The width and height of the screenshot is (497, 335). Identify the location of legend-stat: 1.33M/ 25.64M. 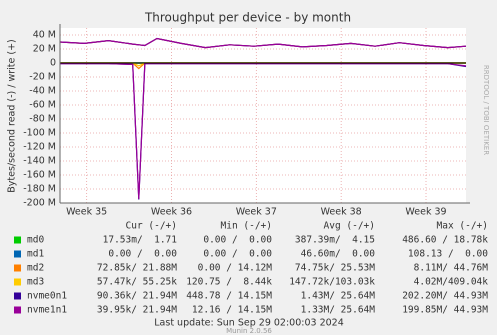
(335, 310).